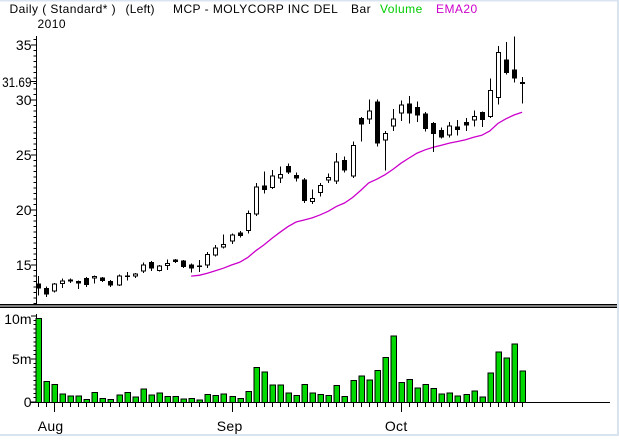  I want to click on svg-text: 10m, so click(17, 319).